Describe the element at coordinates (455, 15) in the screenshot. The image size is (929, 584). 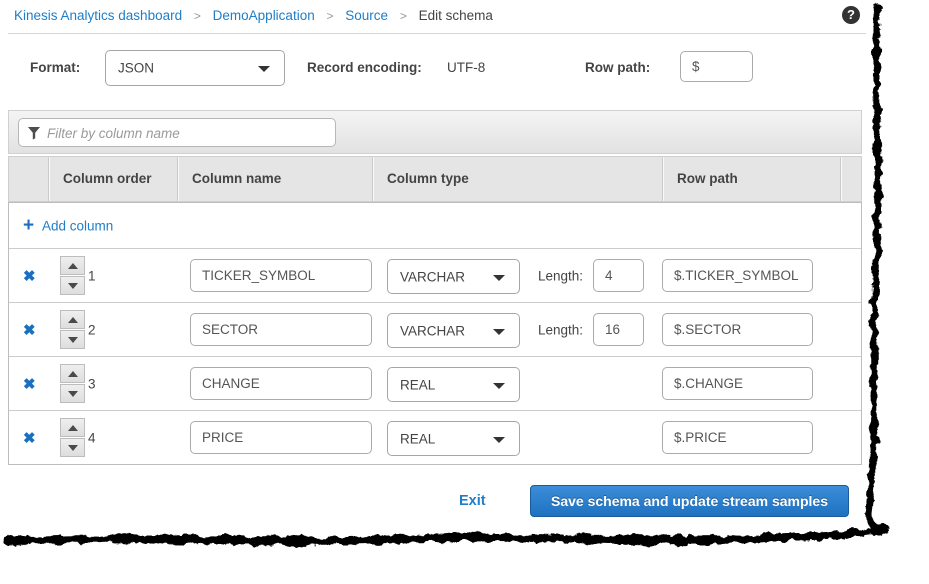
I see `breadcrumb-current-edit-schema: Edit schema` at that location.